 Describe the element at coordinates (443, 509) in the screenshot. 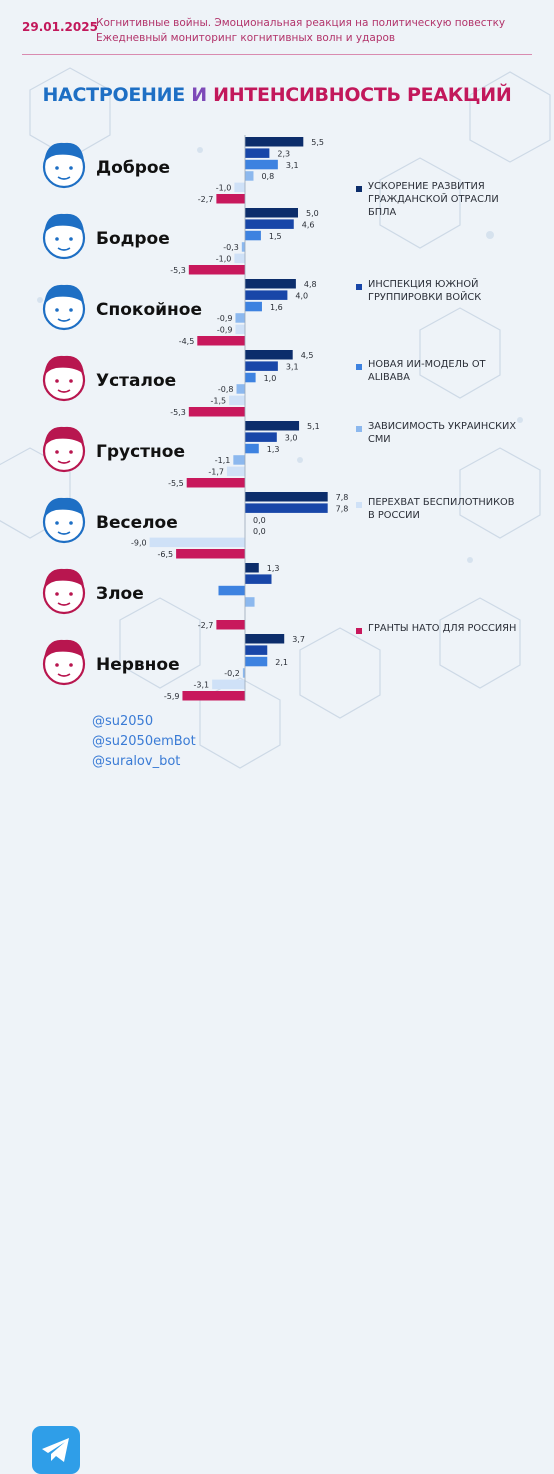

I see `legend-label: ПЕРЕХВАТ БЕСПИЛОТНИКОВ В РОССИИ` at that location.